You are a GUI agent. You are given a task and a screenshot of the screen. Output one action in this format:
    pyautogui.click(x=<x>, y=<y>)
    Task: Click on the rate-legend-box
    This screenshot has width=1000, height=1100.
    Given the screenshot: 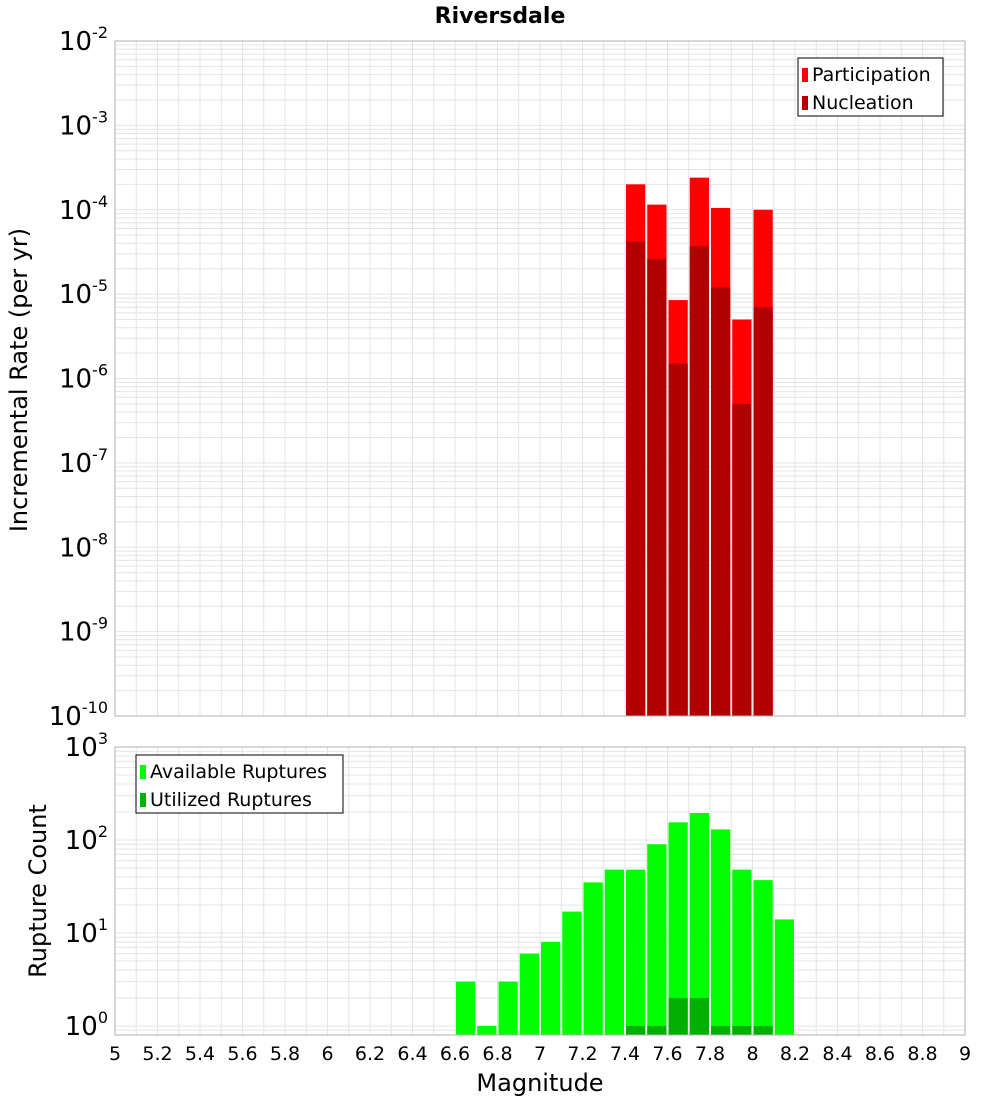 What is the action you would take?
    pyautogui.click(x=870, y=87)
    